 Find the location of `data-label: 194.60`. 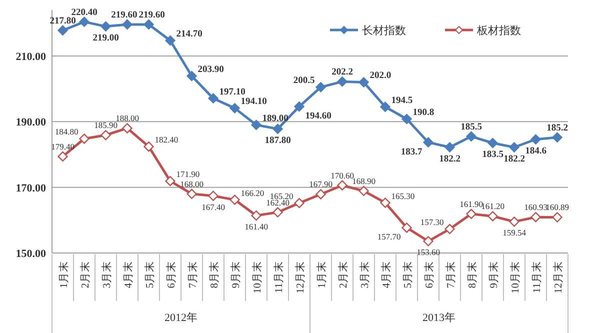

data-label: 194.60 is located at coordinates (318, 117).